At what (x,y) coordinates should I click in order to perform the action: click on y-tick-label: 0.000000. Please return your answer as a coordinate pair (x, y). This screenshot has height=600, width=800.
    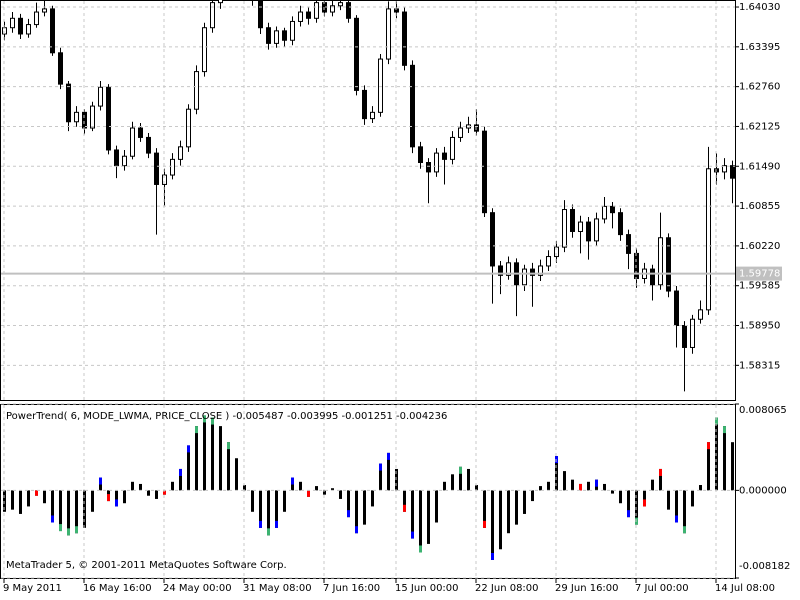
    Looking at the image, I should click on (763, 490).